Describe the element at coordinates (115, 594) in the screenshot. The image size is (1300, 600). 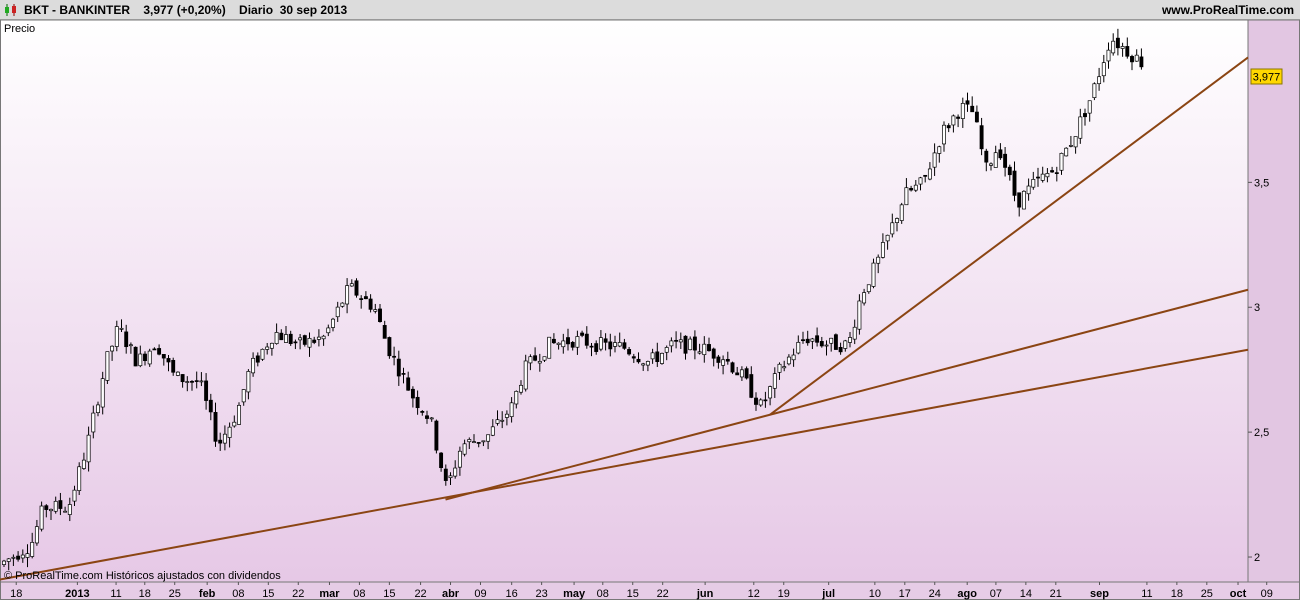
I see `x-tick-label: 11` at that location.